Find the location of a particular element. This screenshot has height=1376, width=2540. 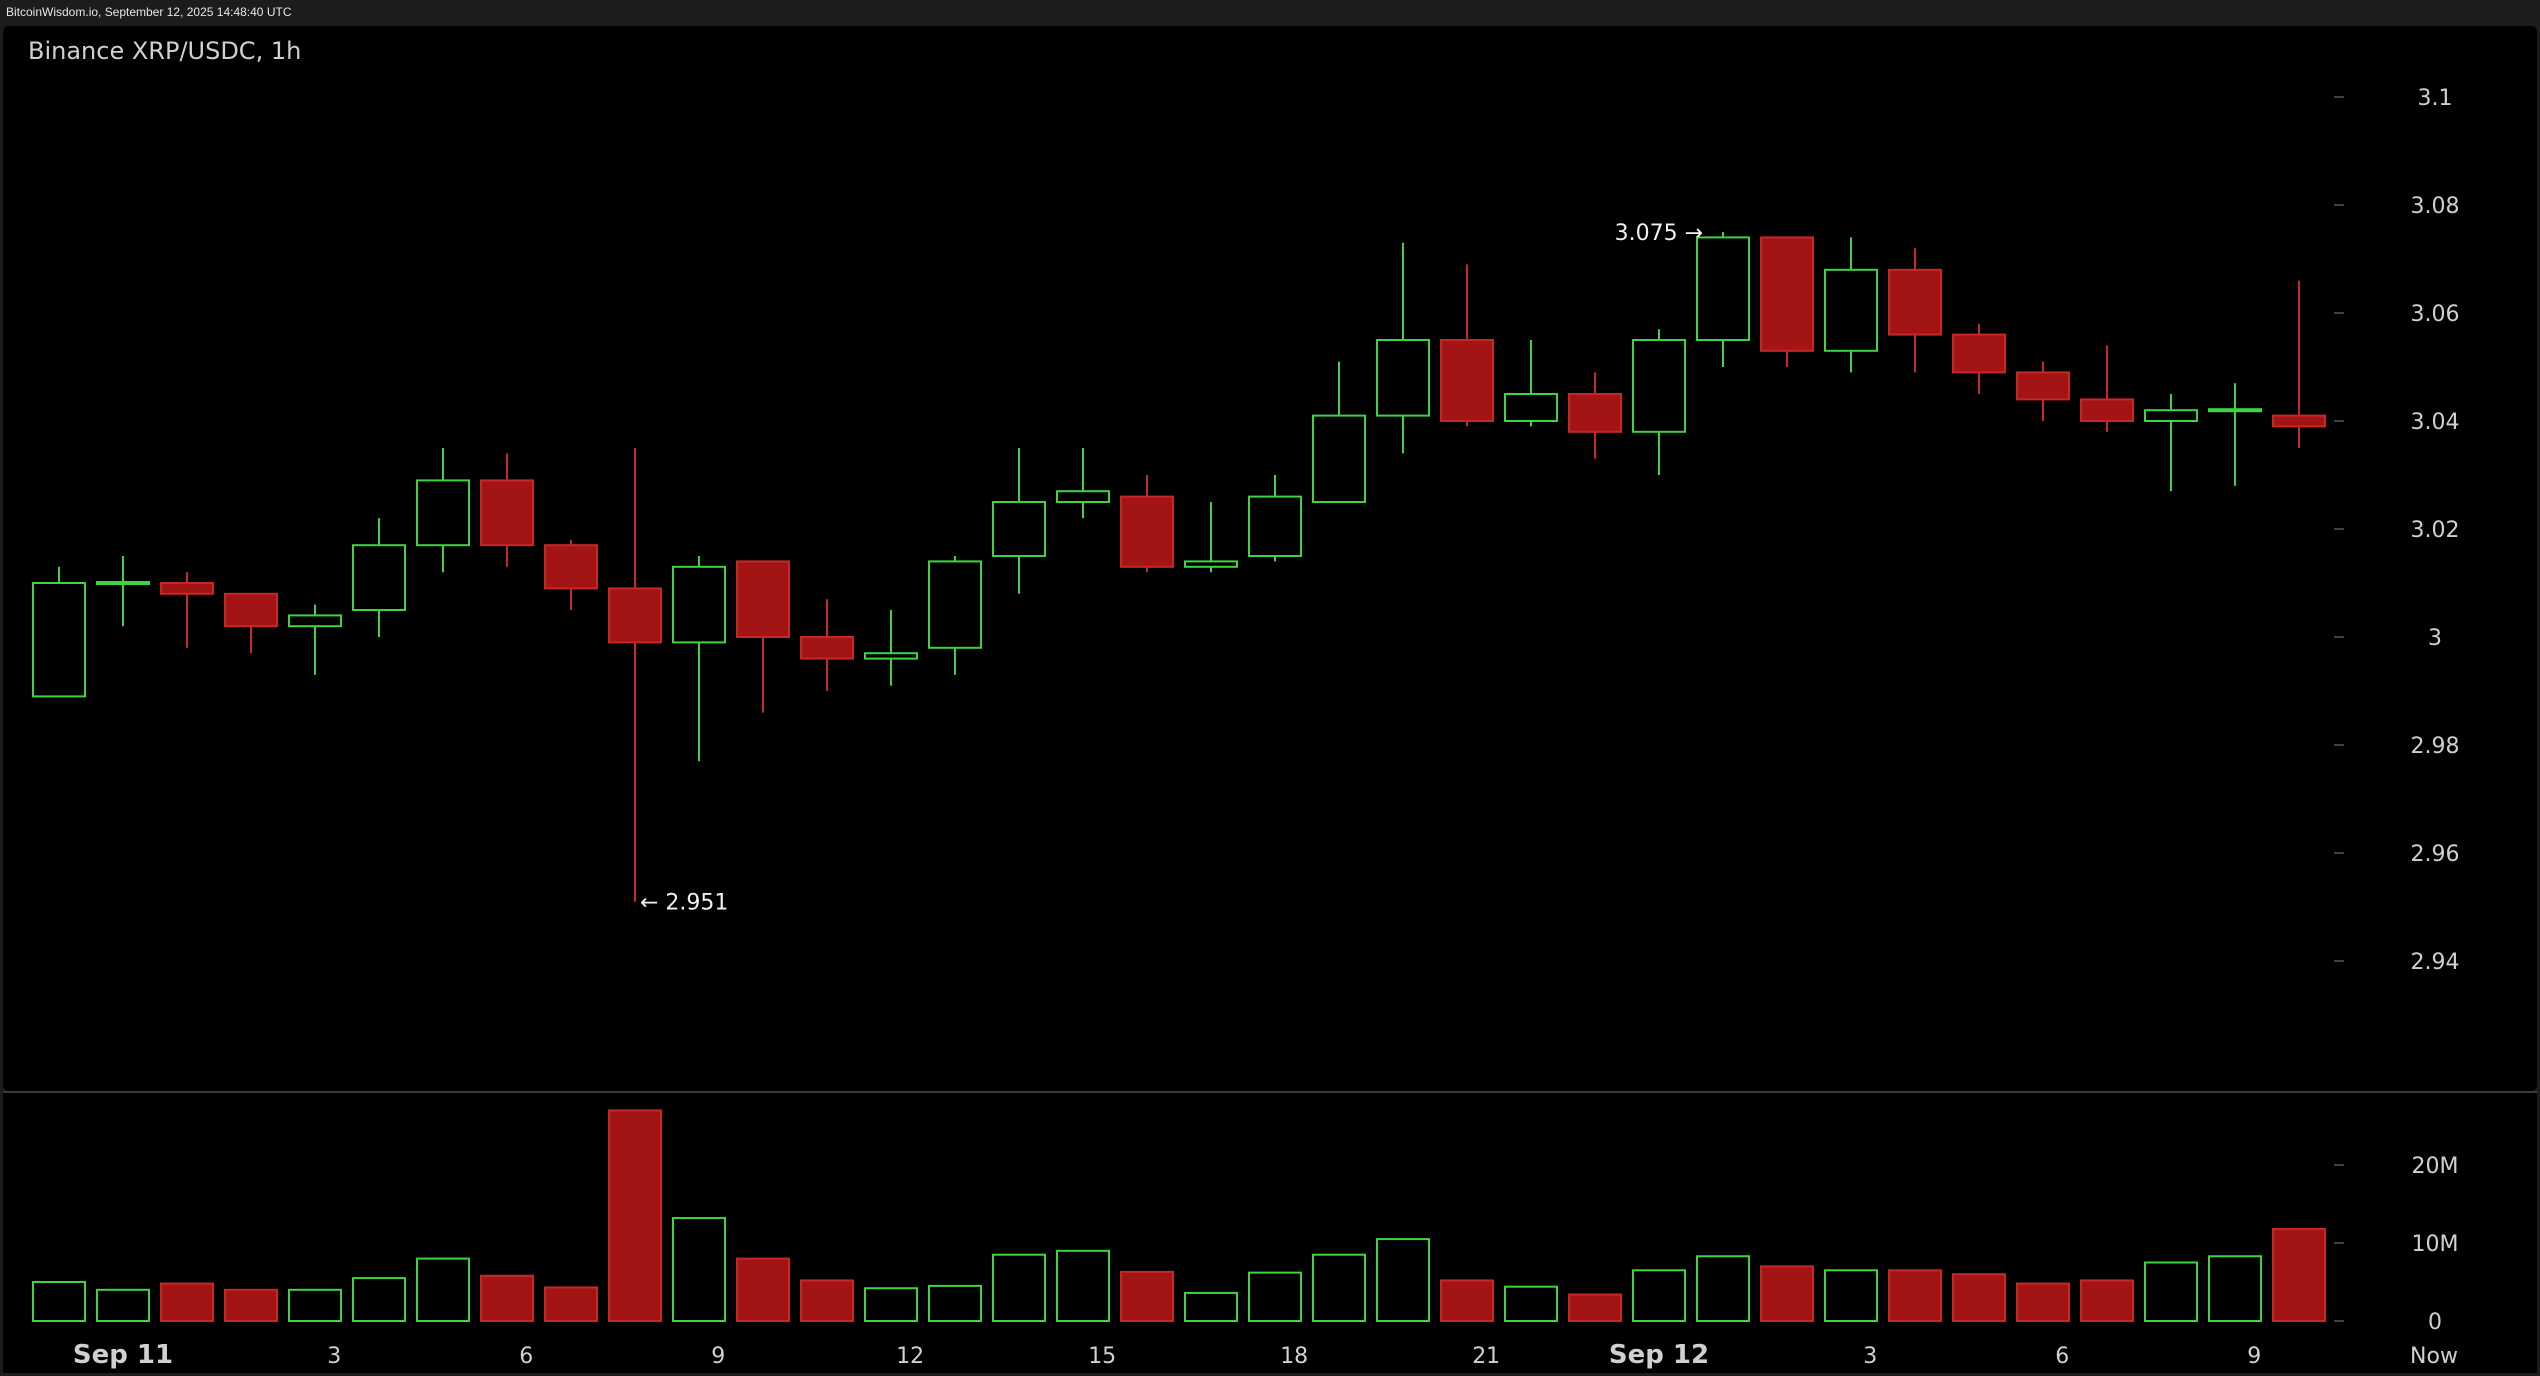

price-tick-label: 3 is located at coordinates (2435, 638).